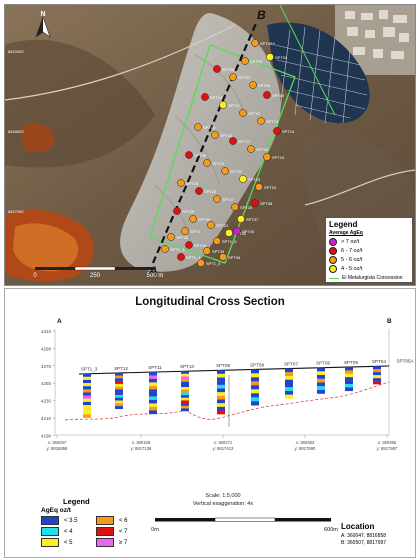 The width and height of the screenshot is (418, 559). Describe the element at coordinates (258, 149) in the screenshot. I see `sample-point: SPT18` at that location.